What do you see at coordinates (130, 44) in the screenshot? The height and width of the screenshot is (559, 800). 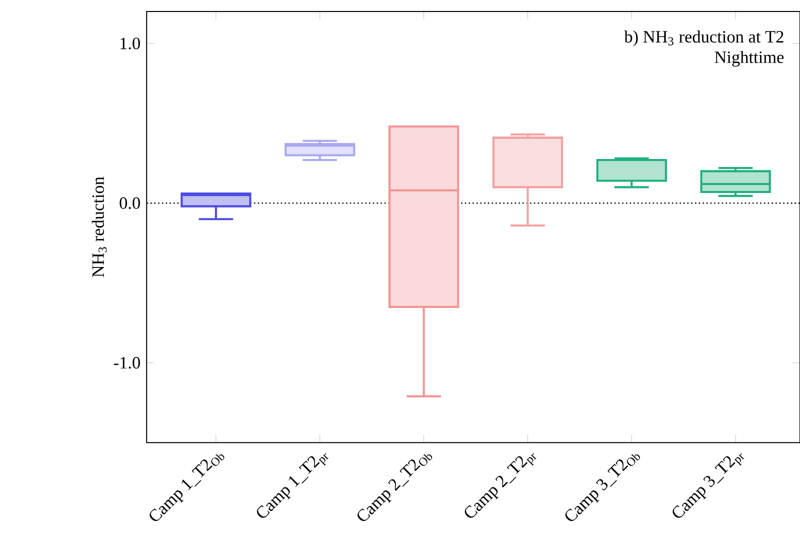 I see `y-tick-label: 1.0` at bounding box center [130, 44].